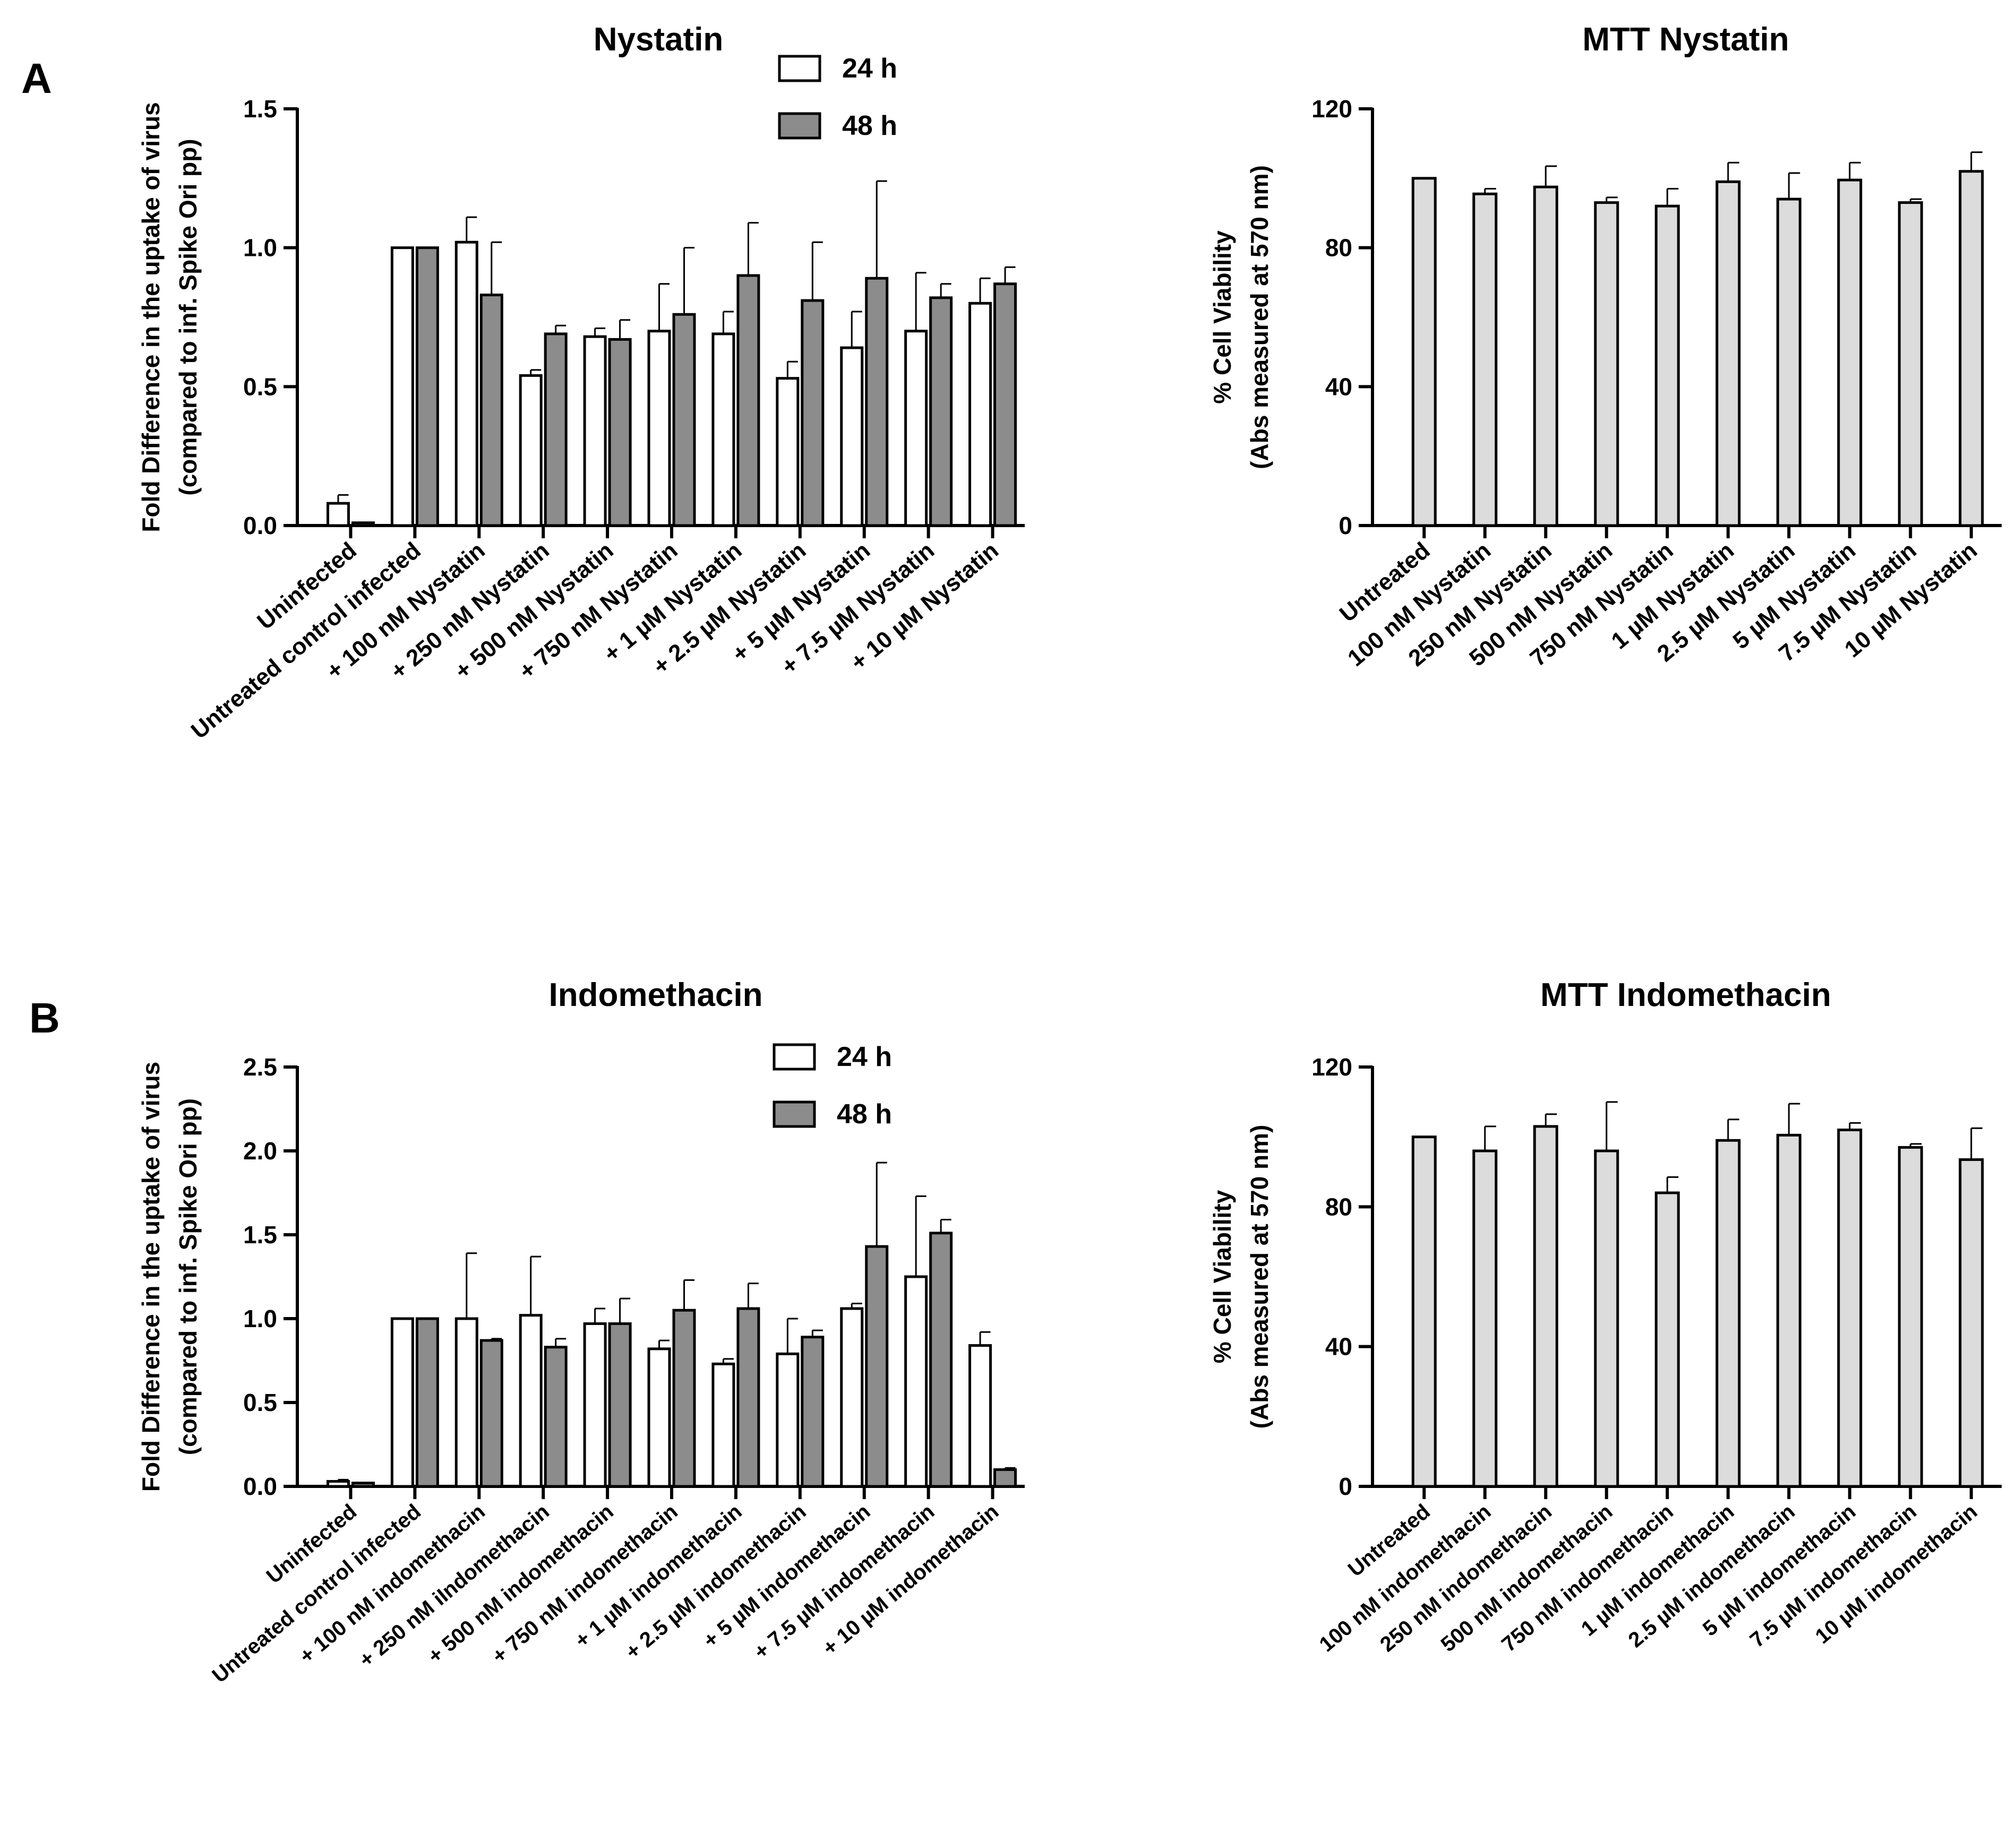 The image size is (2016, 1824). I want to click on bar-24-h-10-m-nystatin, so click(980, 415).